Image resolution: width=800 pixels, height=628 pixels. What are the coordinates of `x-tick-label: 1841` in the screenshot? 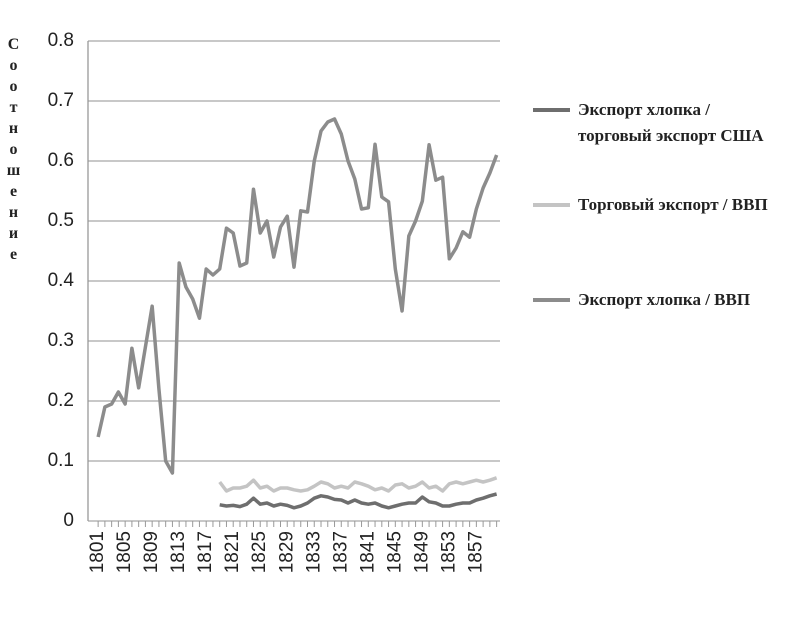 It's located at (367, 552).